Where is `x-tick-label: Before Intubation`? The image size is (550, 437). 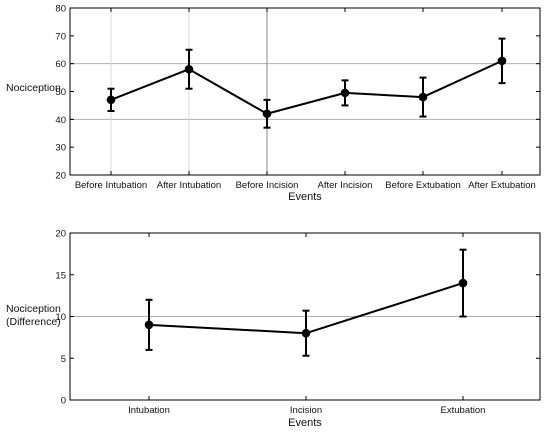
x-tick-label: Before Intubation is located at coordinates (111, 185).